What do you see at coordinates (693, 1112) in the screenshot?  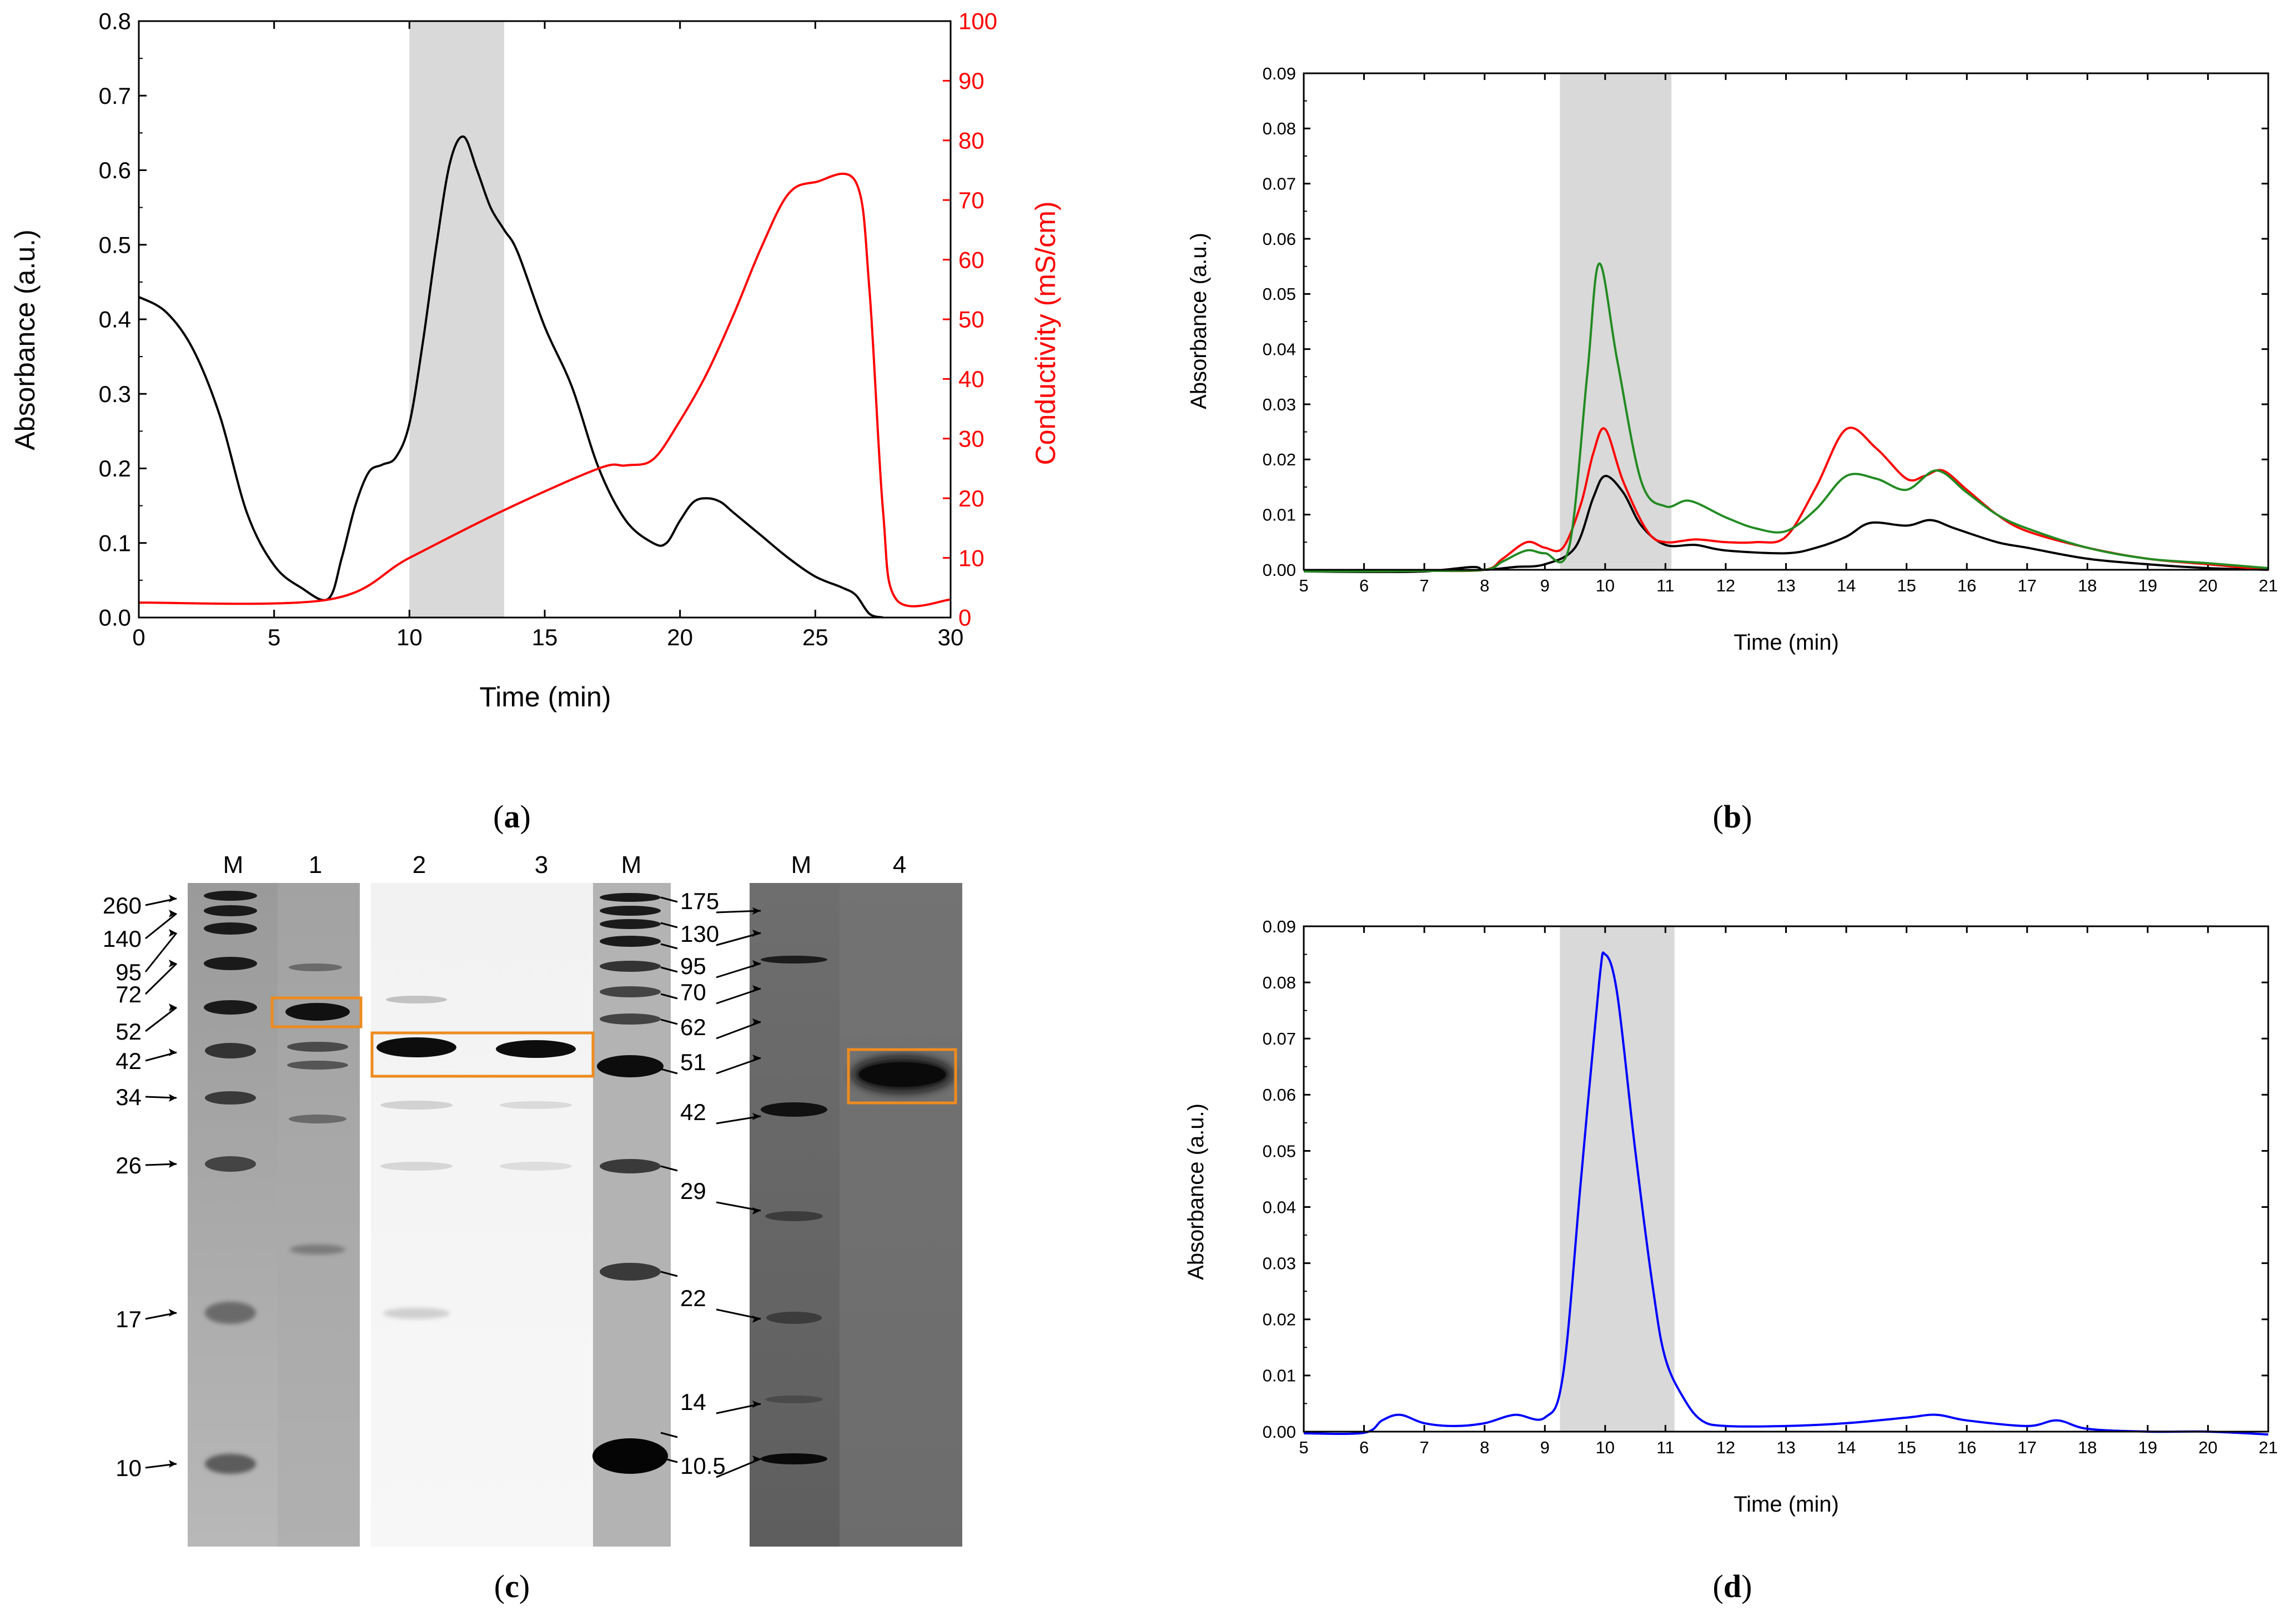 I see `marker-label-mid: 42` at bounding box center [693, 1112].